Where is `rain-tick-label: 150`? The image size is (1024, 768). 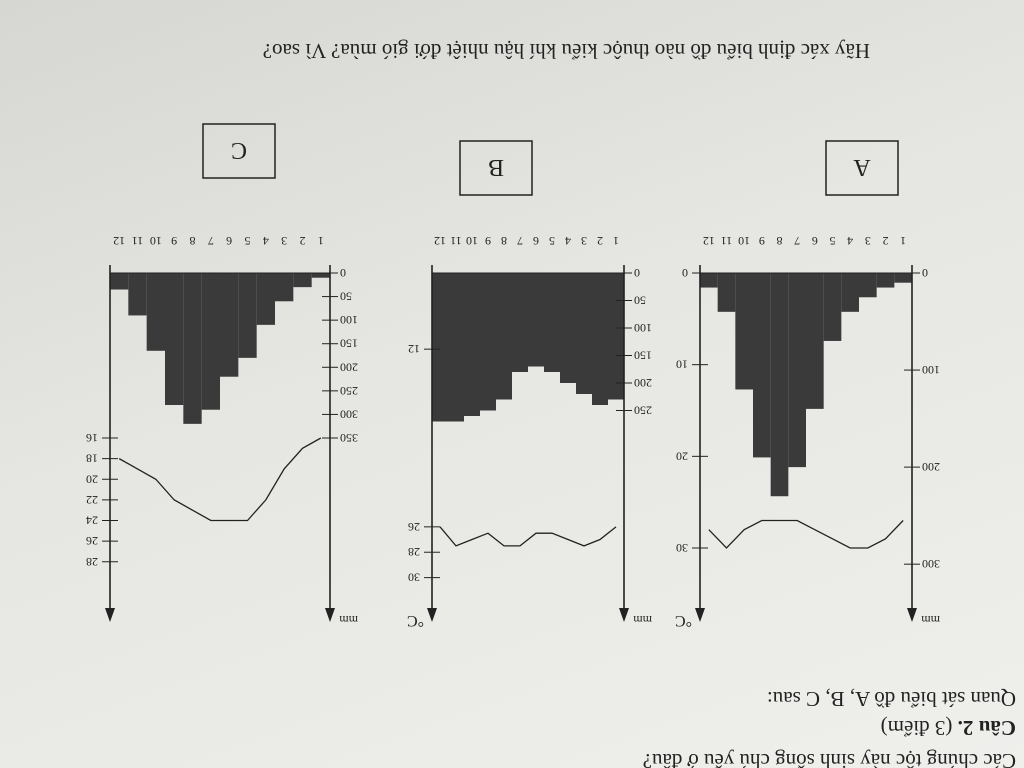
rain-tick-label: 150 is located at coordinates (643, 356).